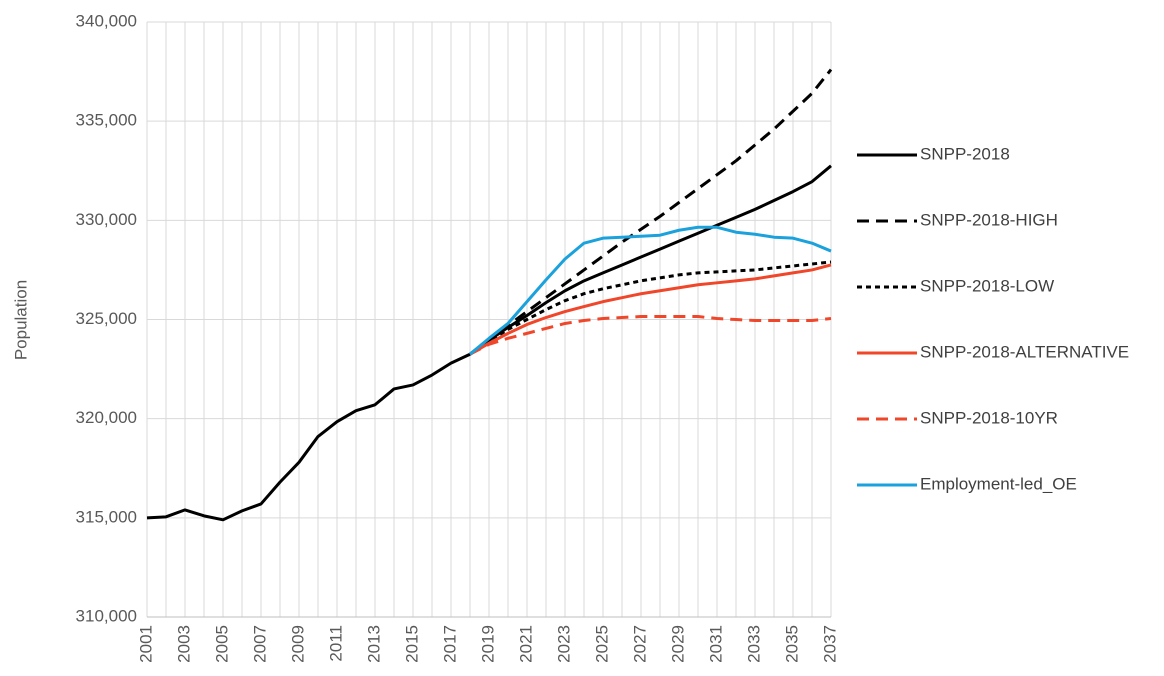 This screenshot has width=1164, height=676. Describe the element at coordinates (753, 644) in the screenshot. I see `x-tick-label: 2033` at that location.